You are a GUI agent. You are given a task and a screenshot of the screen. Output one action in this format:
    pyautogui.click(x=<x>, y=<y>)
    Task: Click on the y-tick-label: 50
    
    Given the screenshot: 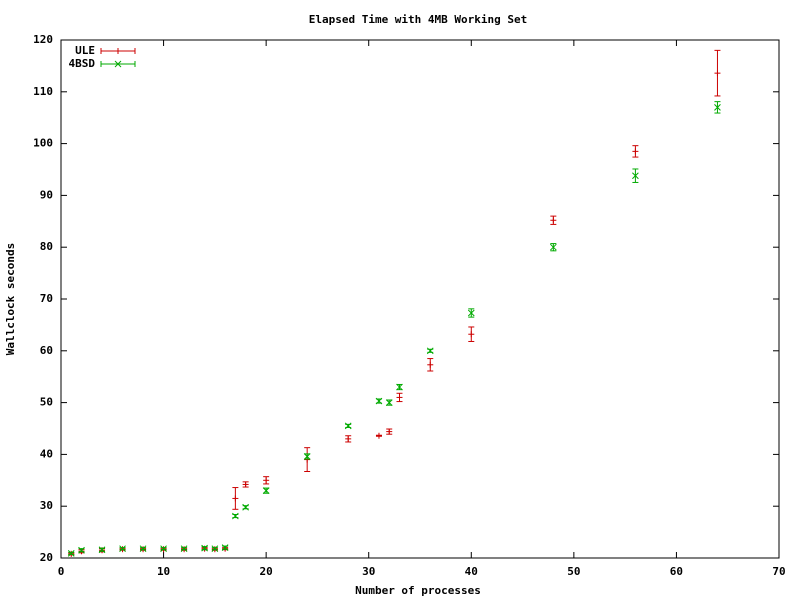 What is the action you would take?
    pyautogui.click(x=46, y=402)
    